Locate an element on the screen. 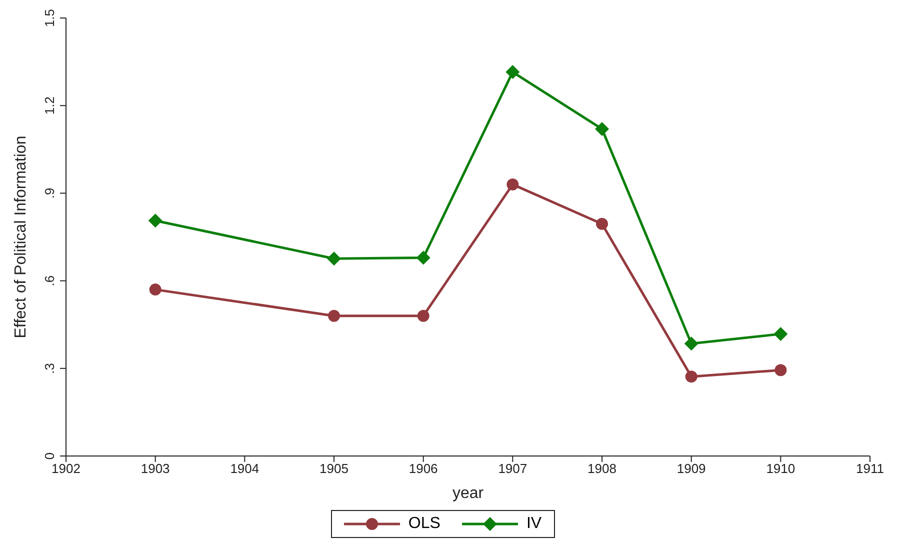 The image size is (904, 544). x-tick-label: 1908 is located at coordinates (602, 468).